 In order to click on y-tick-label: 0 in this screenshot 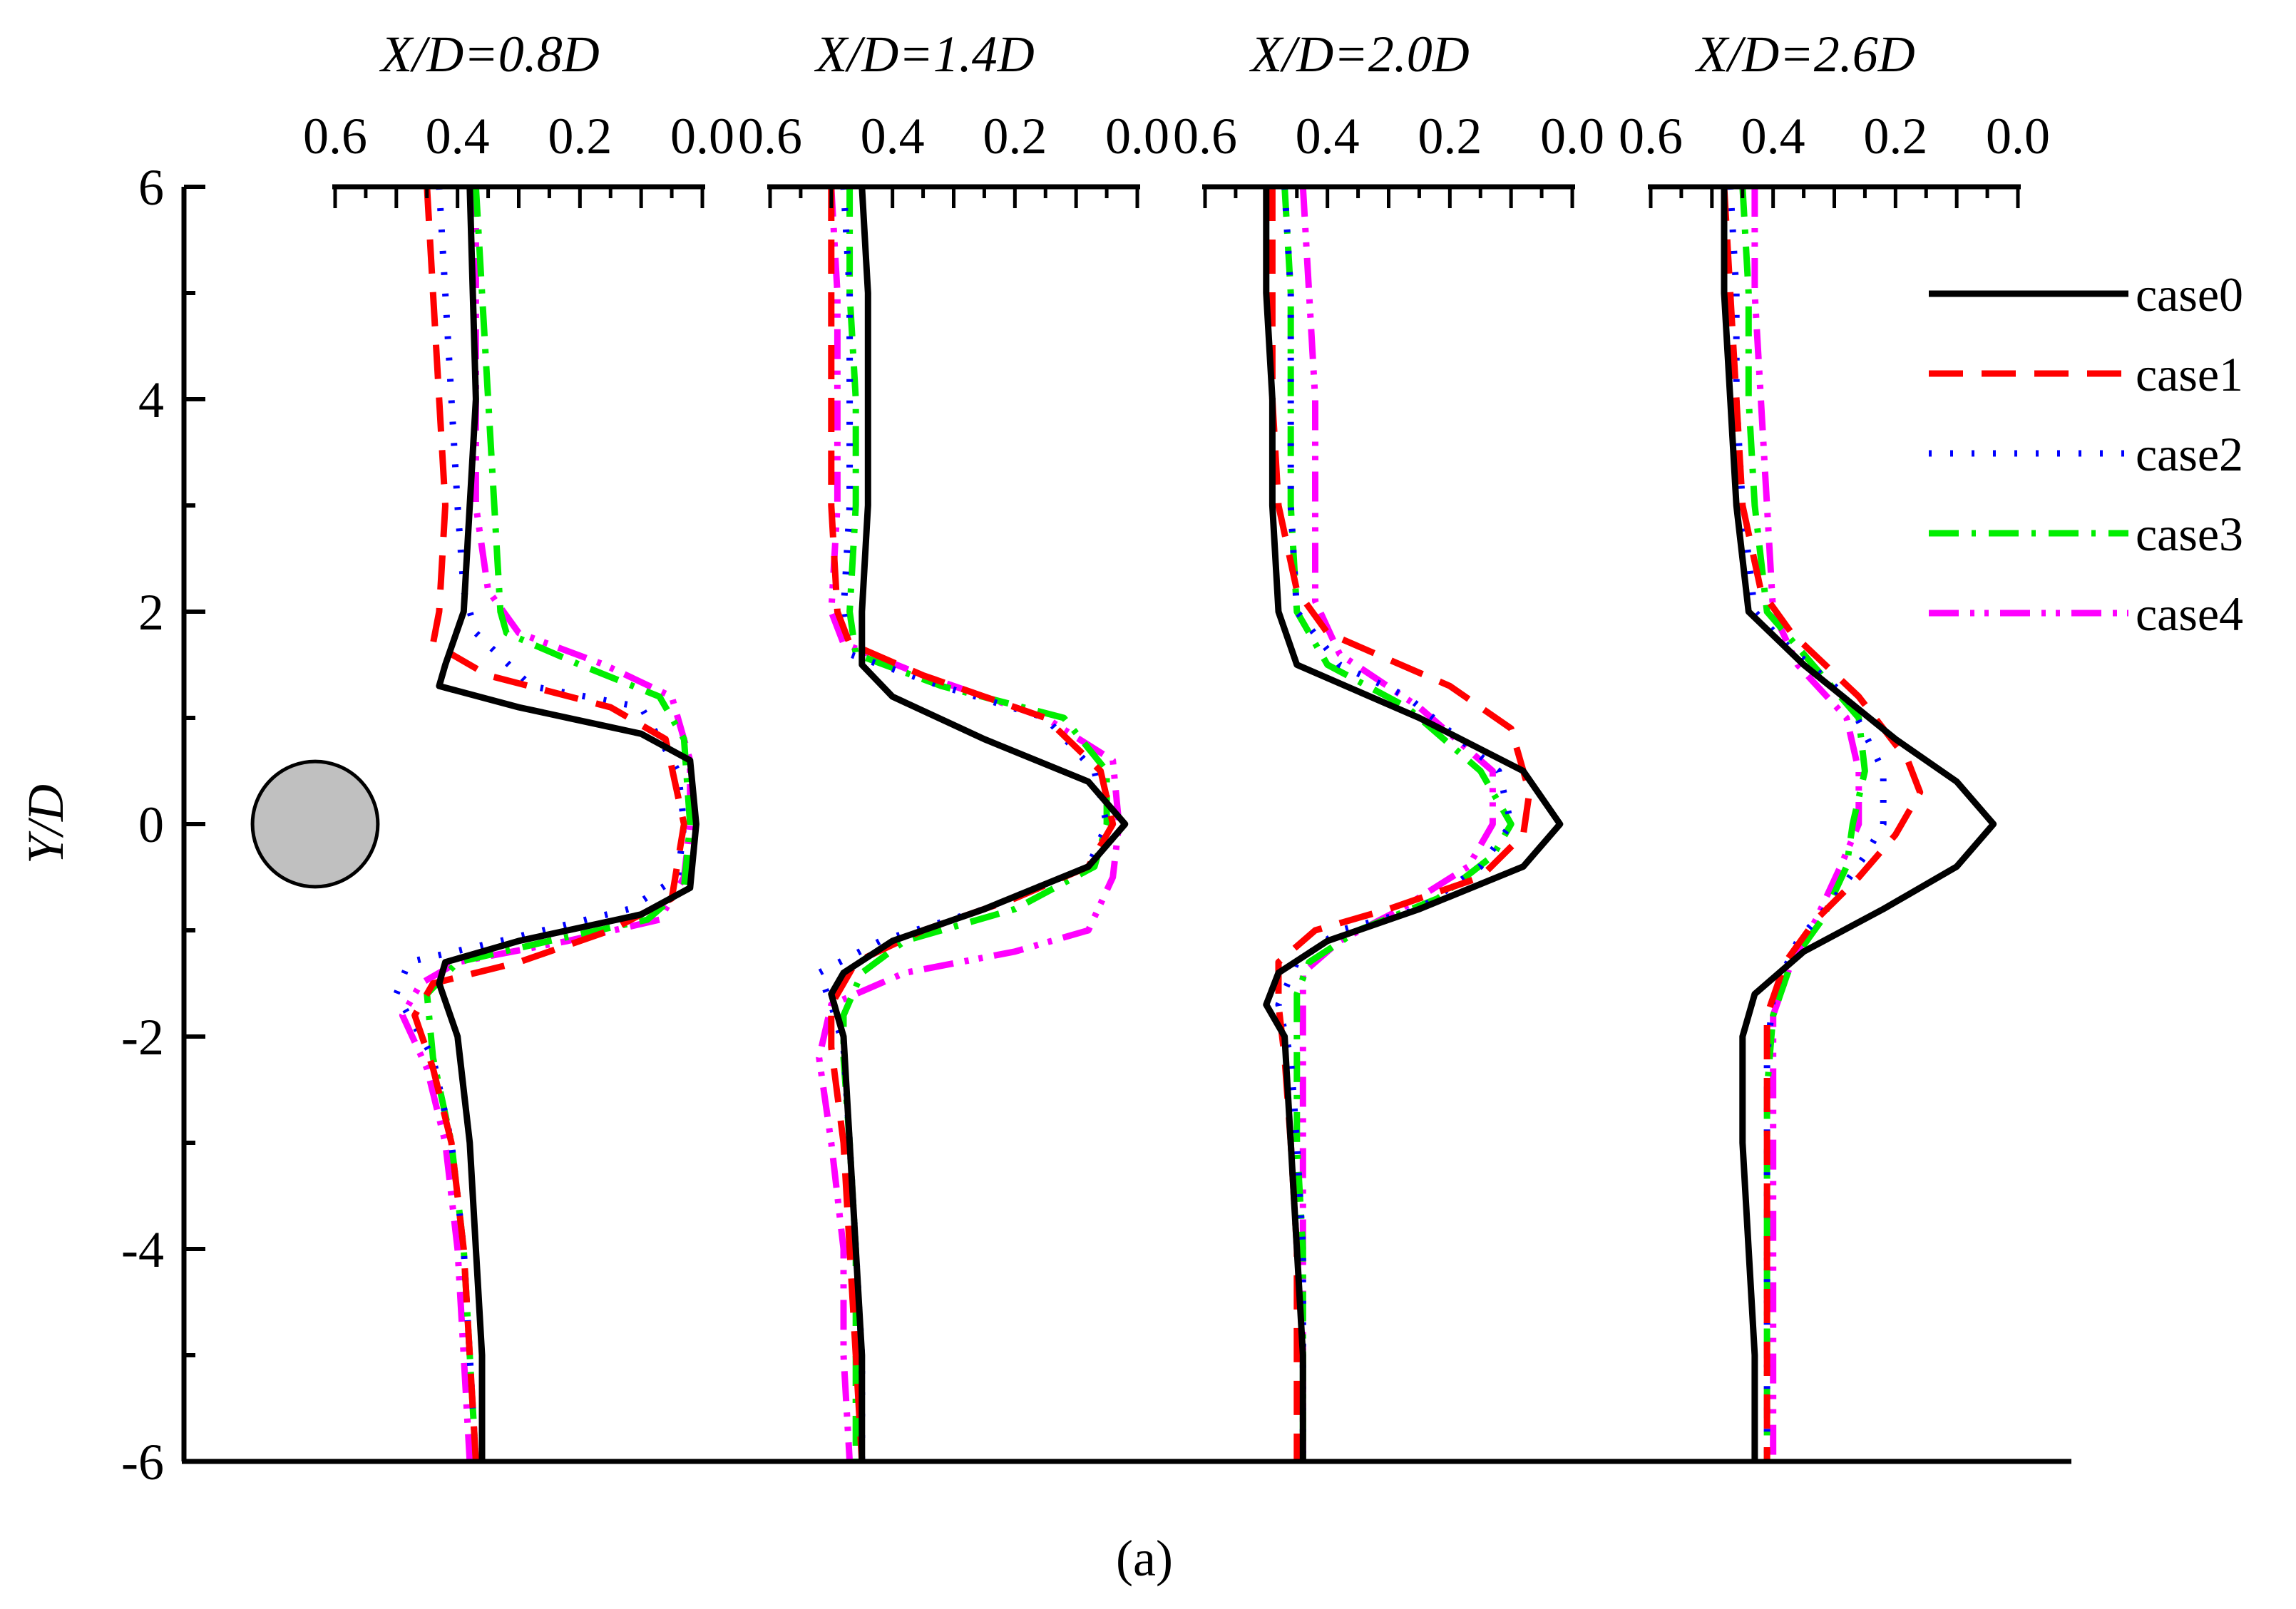, I will do `click(151, 824)`.